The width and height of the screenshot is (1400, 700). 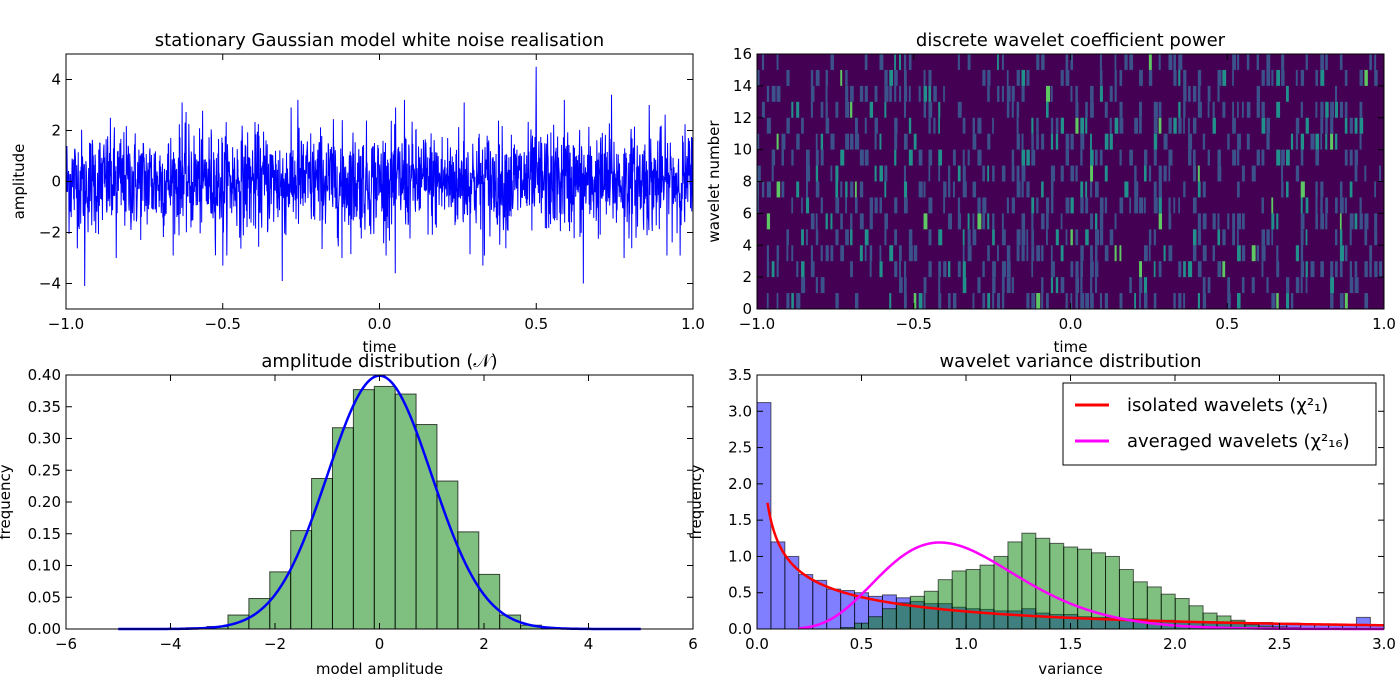 I want to click on y-tick-label: 2.0, so click(x=740, y=484).